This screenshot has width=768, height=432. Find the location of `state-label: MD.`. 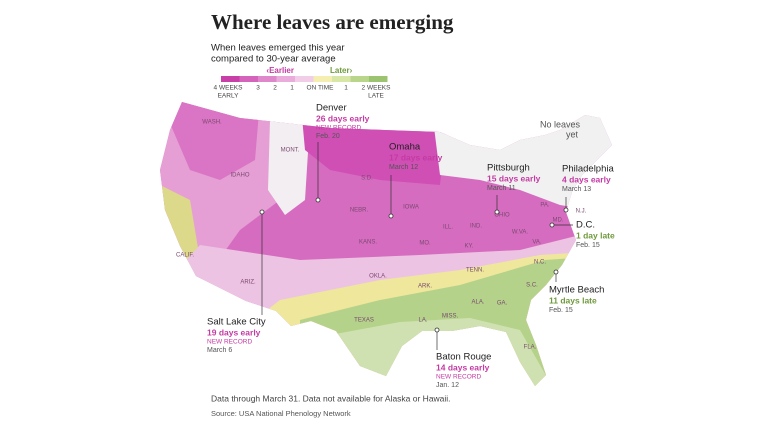

state-label: MD. is located at coordinates (558, 221).